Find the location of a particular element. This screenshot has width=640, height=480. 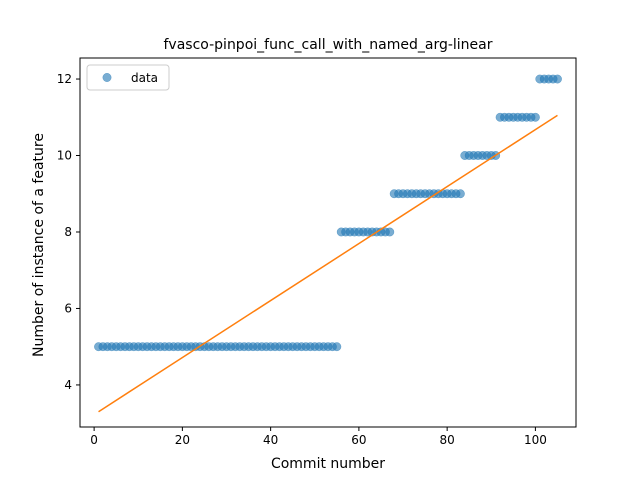

legend-label: data is located at coordinates (144, 78).